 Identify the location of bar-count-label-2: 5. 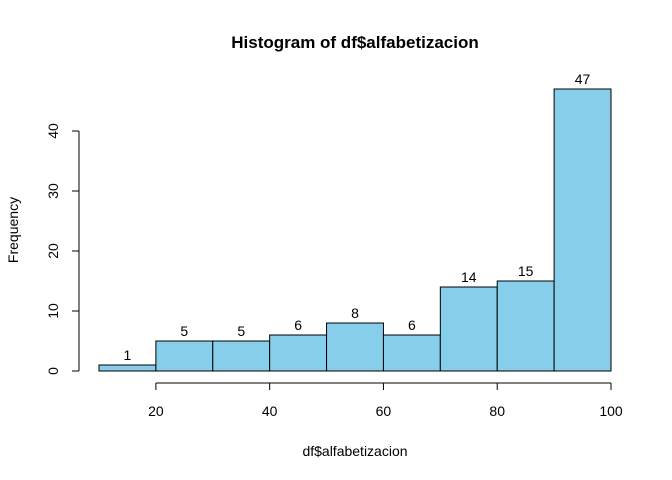
(184, 331).